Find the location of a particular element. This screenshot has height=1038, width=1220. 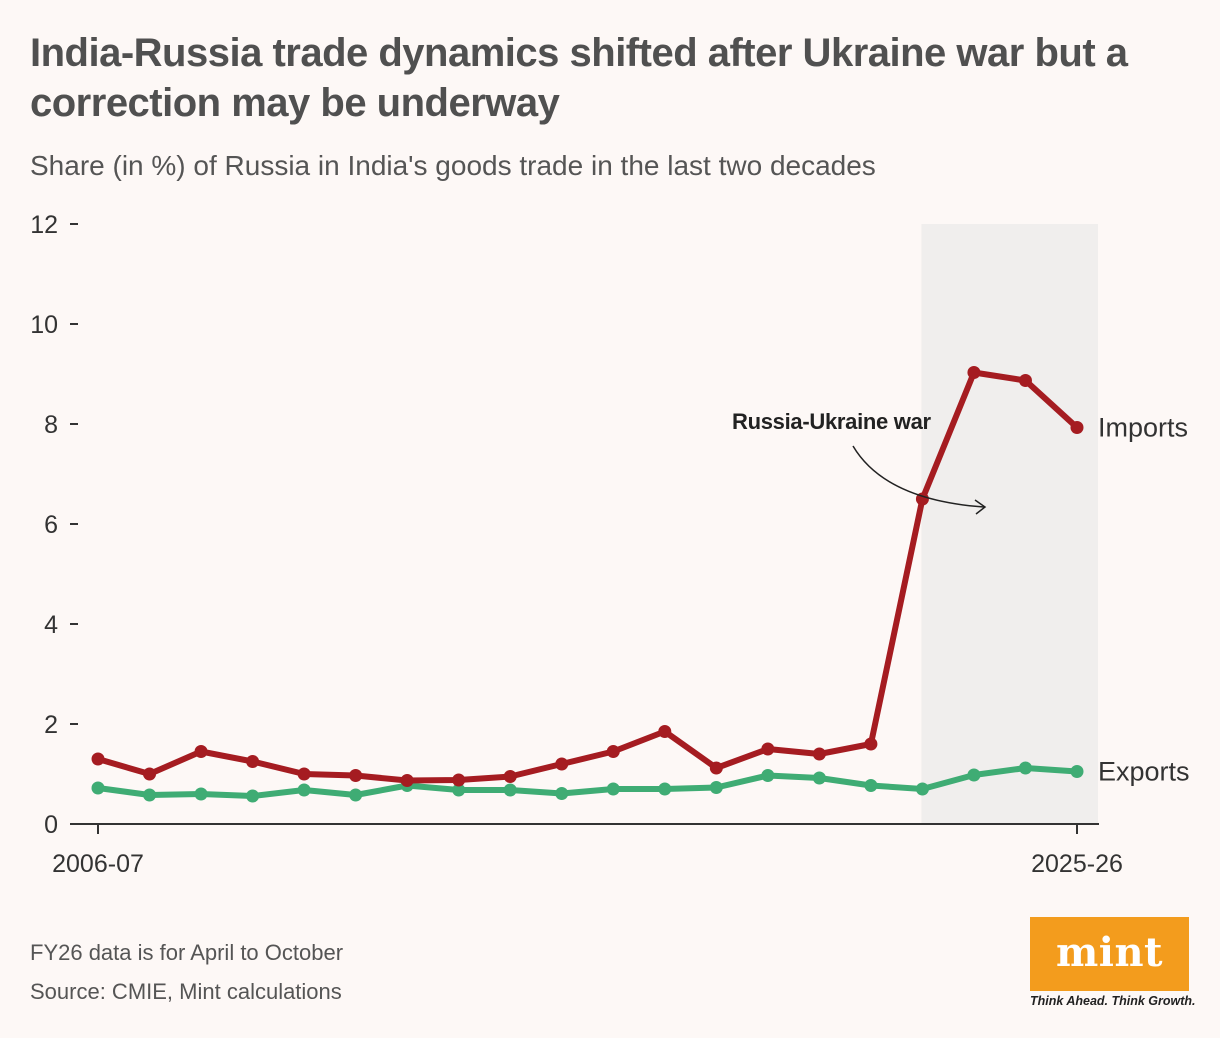

y-tick-label: 8 is located at coordinates (51, 425).